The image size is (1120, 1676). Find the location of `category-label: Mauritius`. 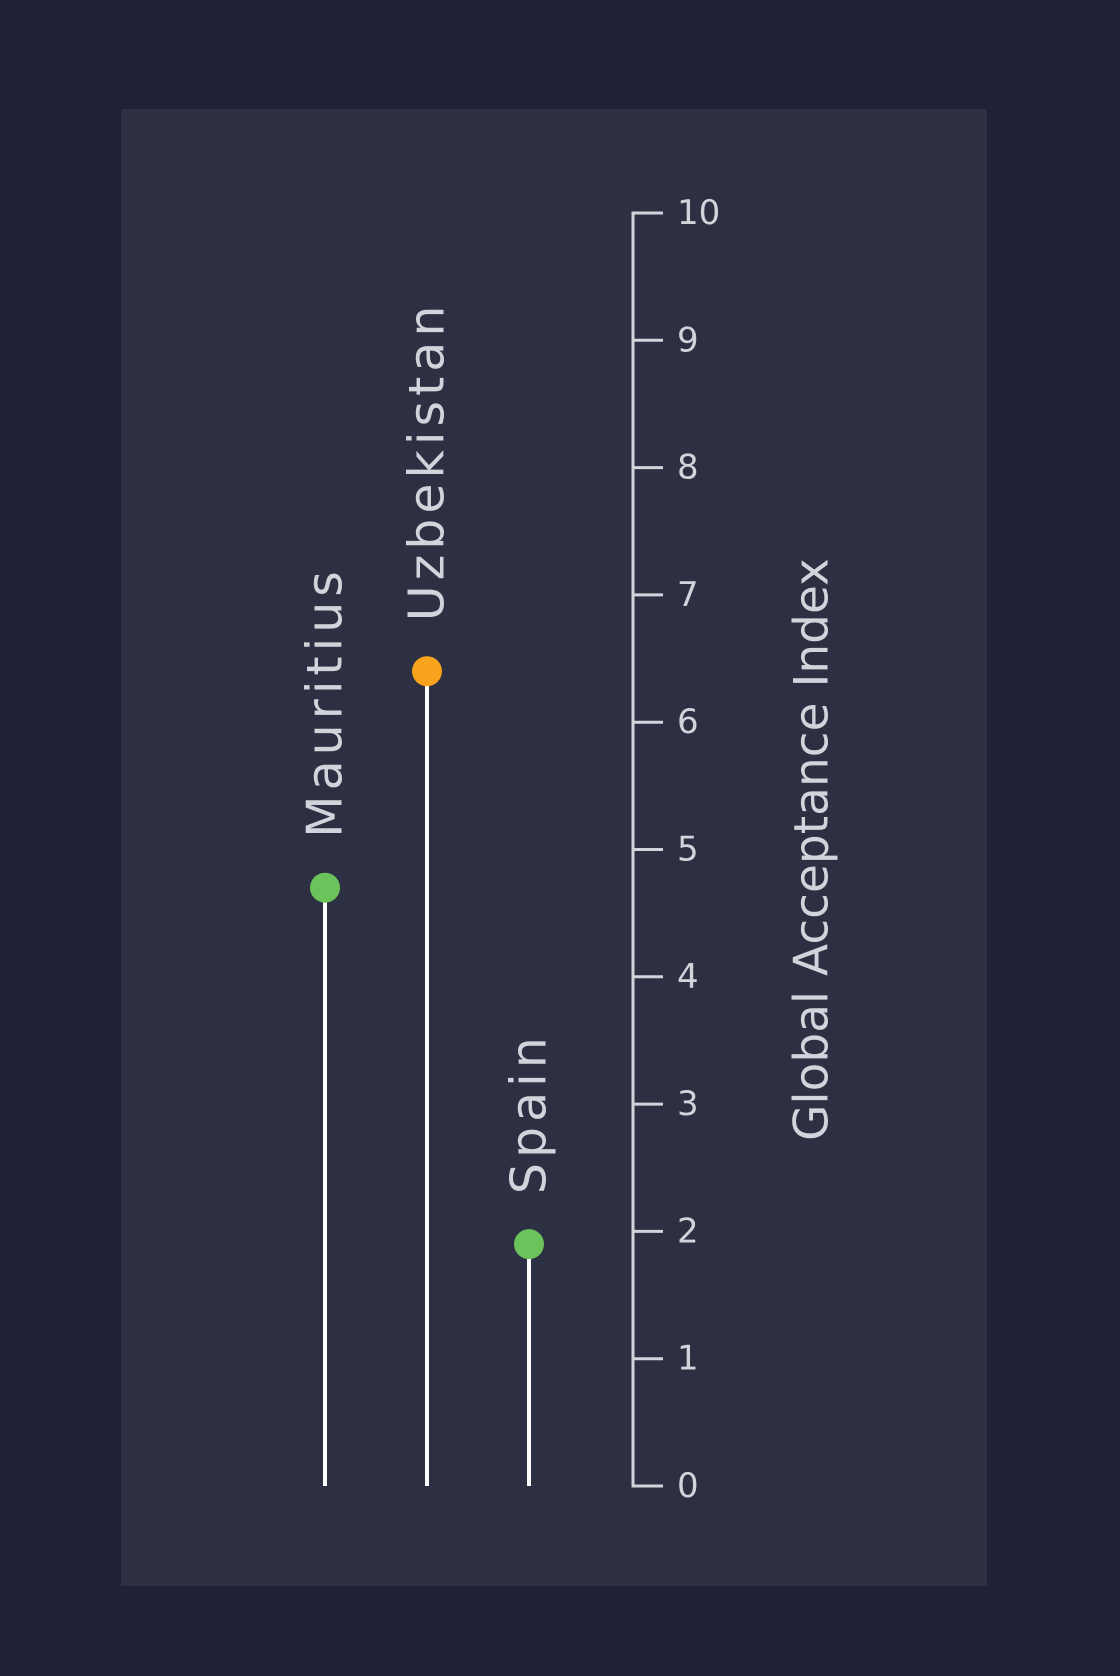

category-label: Mauritius is located at coordinates (325, 702).